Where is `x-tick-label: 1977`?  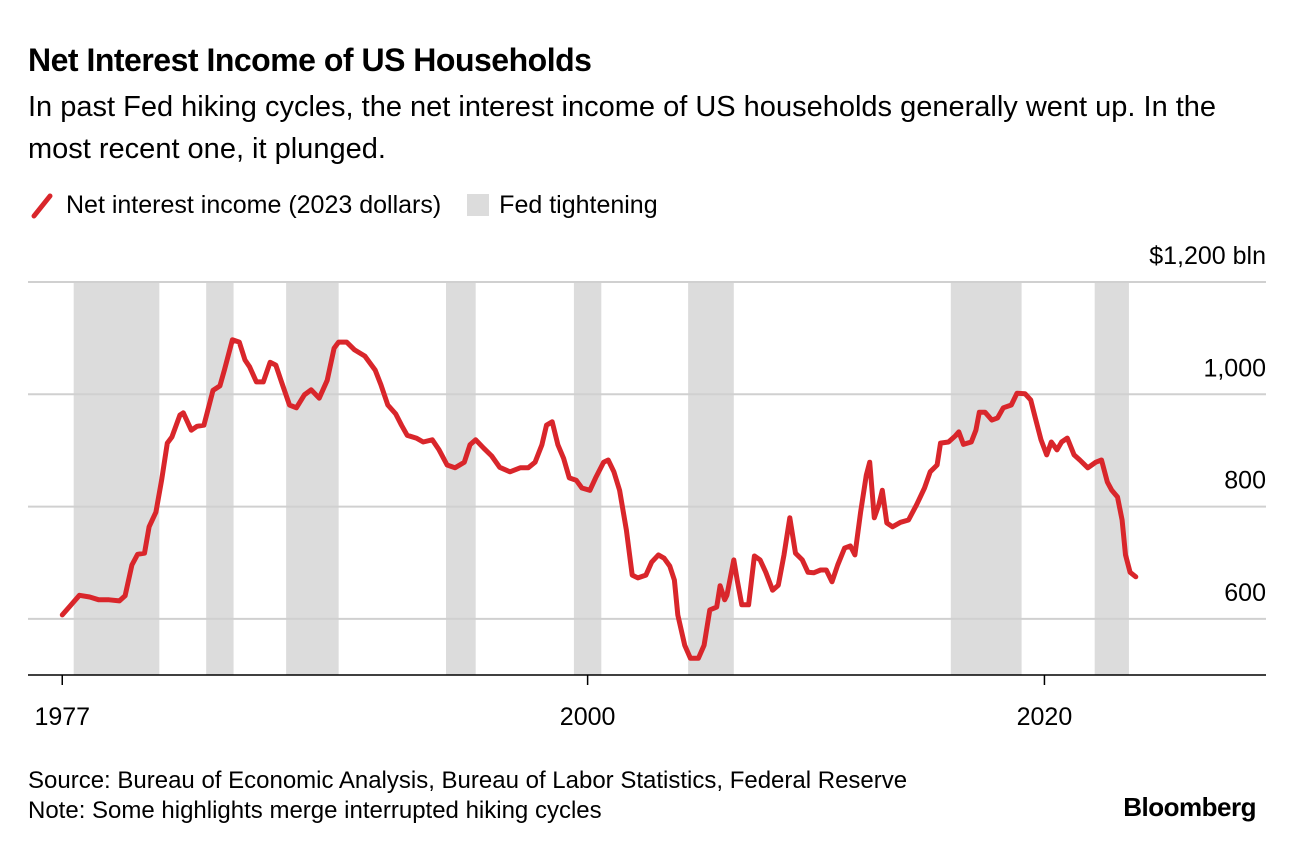 x-tick-label: 1977 is located at coordinates (62, 717).